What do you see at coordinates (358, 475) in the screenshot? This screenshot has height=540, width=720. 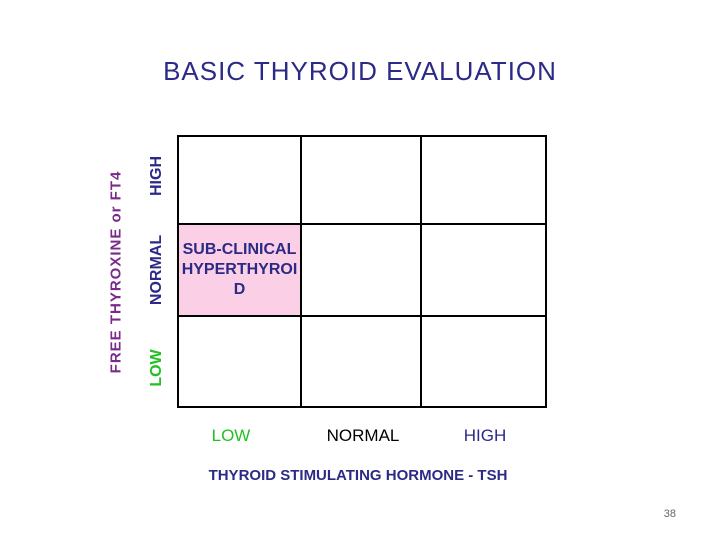 I see `x-axis-label: THYROID STIMULATING HORMONE - TSH` at bounding box center [358, 475].